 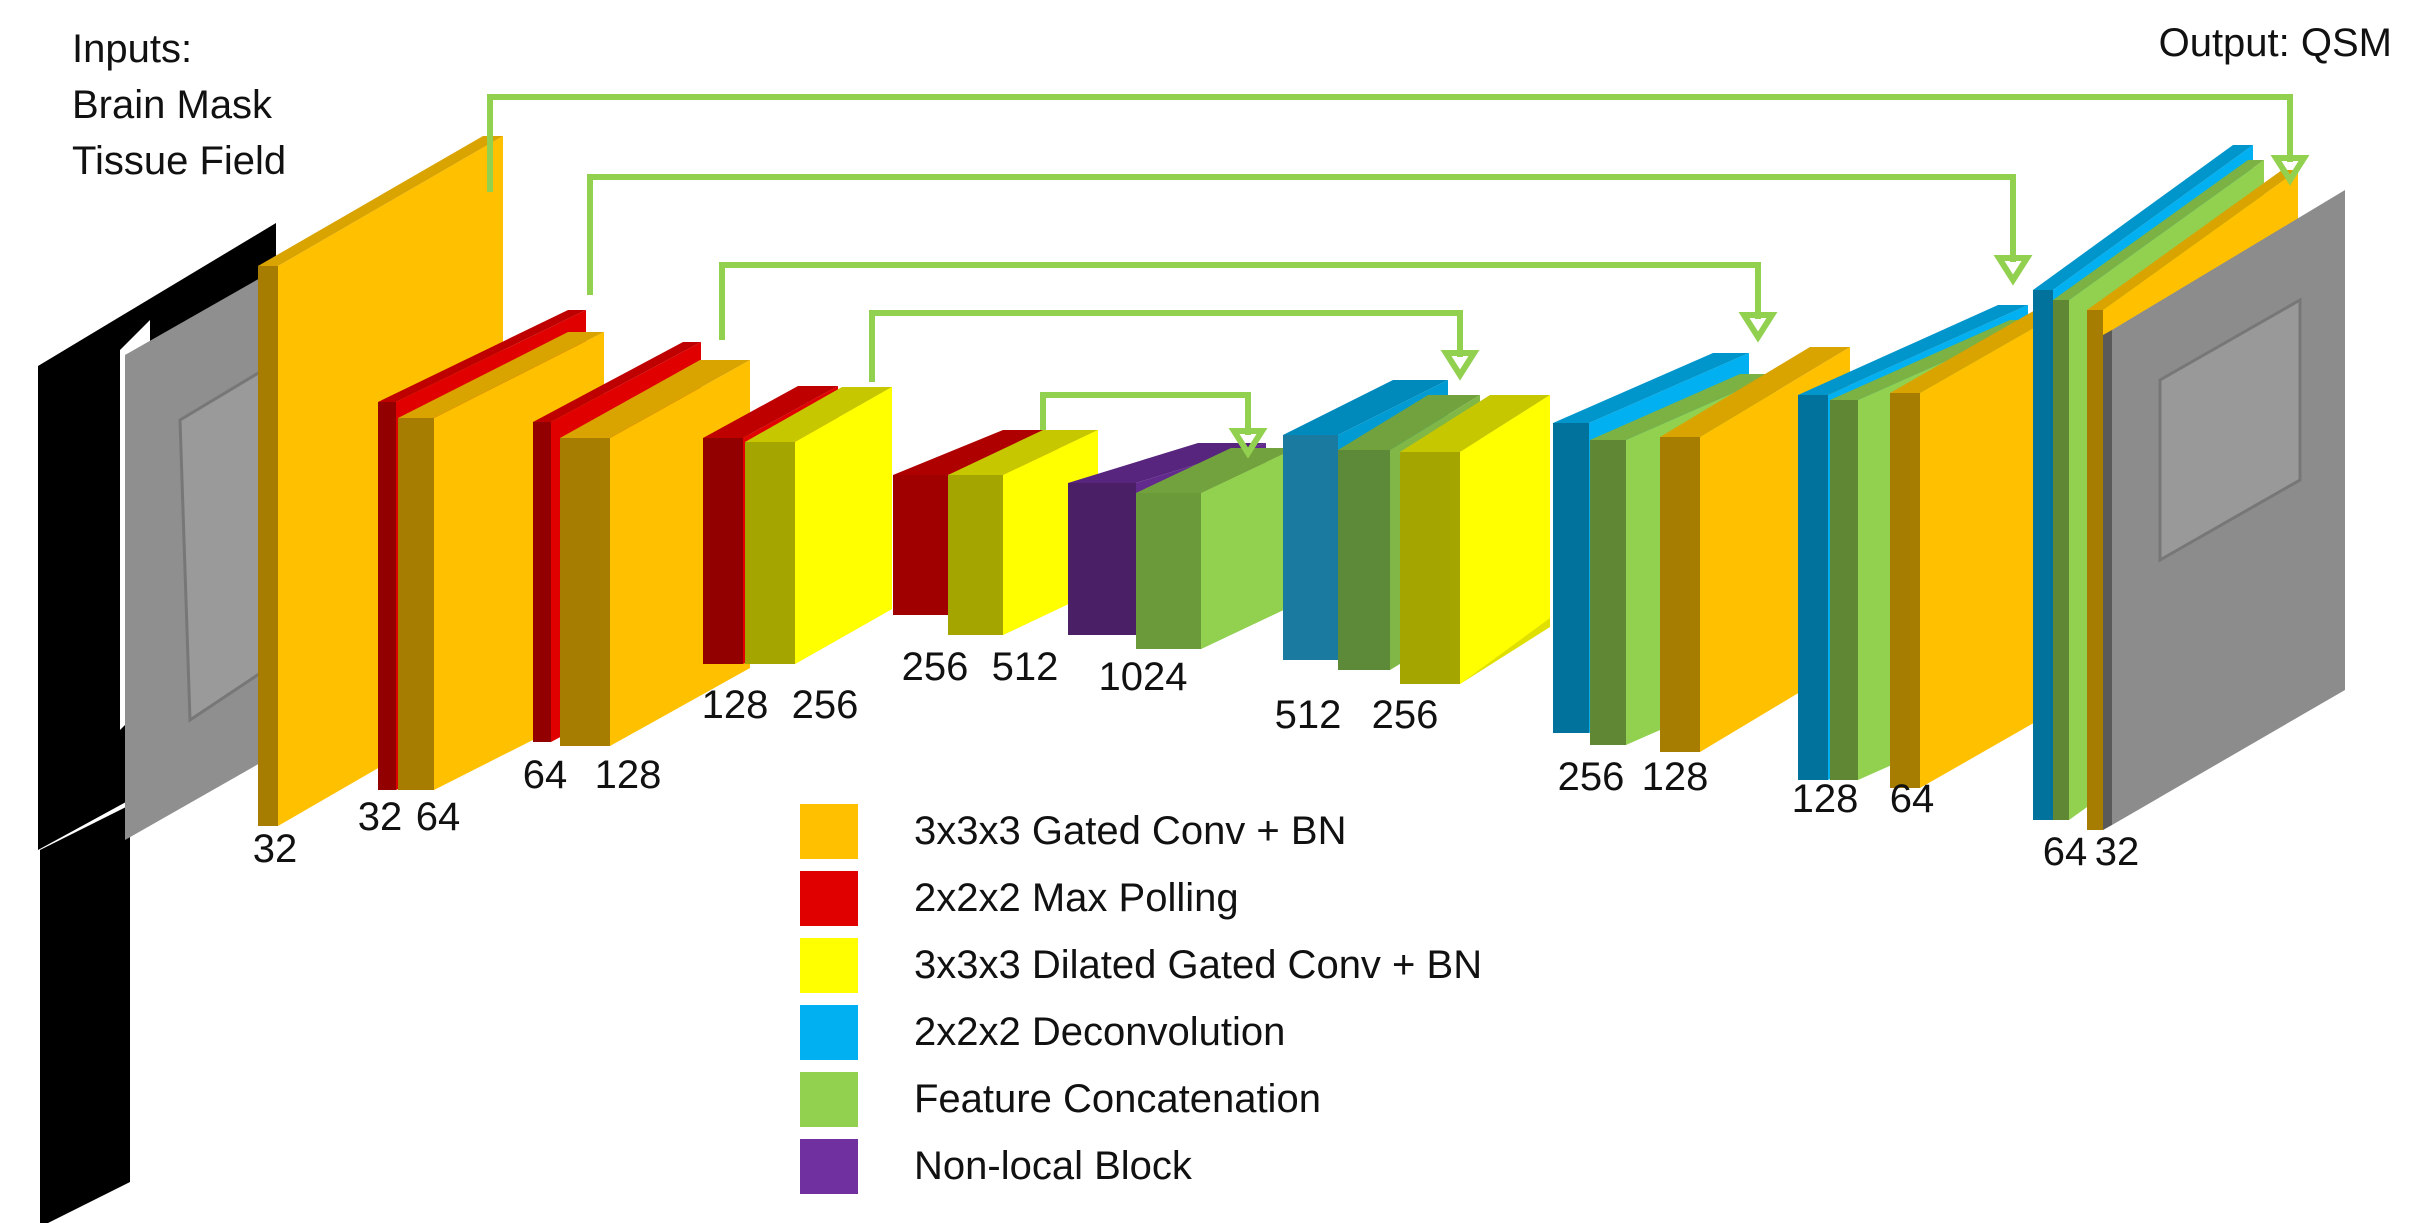 What do you see at coordinates (770, 553) in the screenshot?
I see `enc-dilated-256a-front` at bounding box center [770, 553].